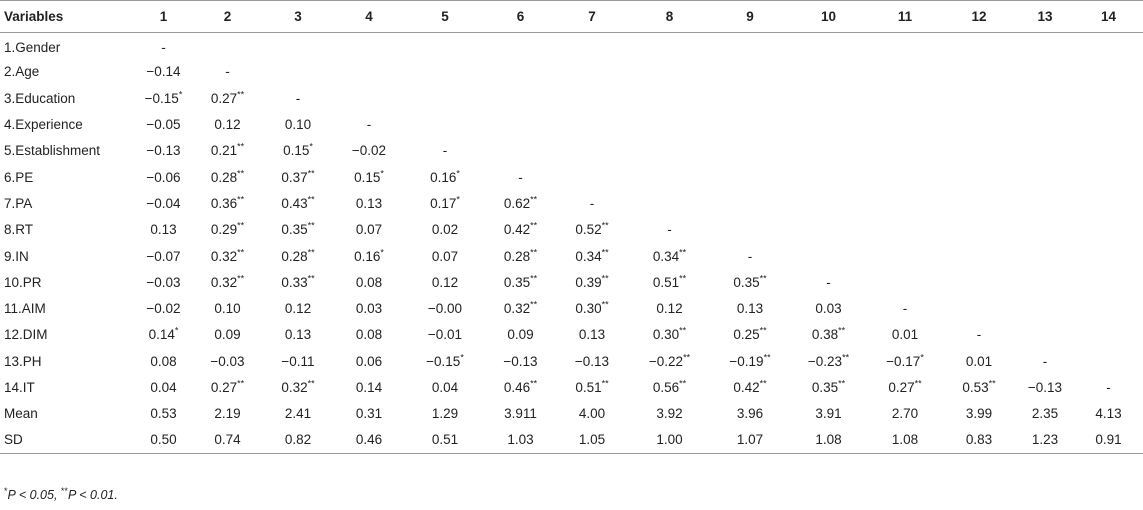 Image resolution: width=1143 pixels, height=510 pixels. What do you see at coordinates (903, 361) in the screenshot?
I see `cell-value: −0.17` at bounding box center [903, 361].